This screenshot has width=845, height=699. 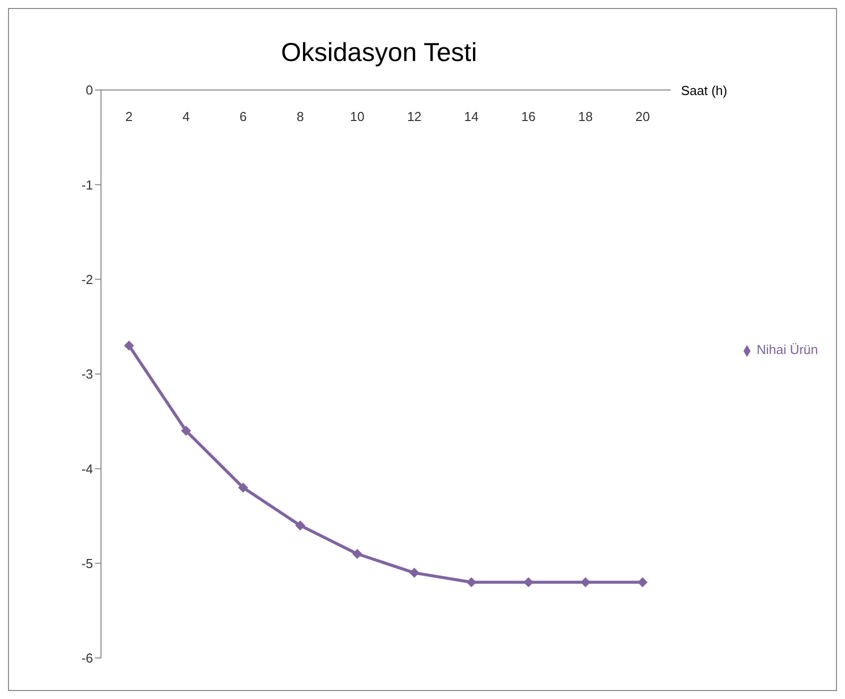 What do you see at coordinates (87, 374) in the screenshot?
I see `y-tick-label: -3` at bounding box center [87, 374].